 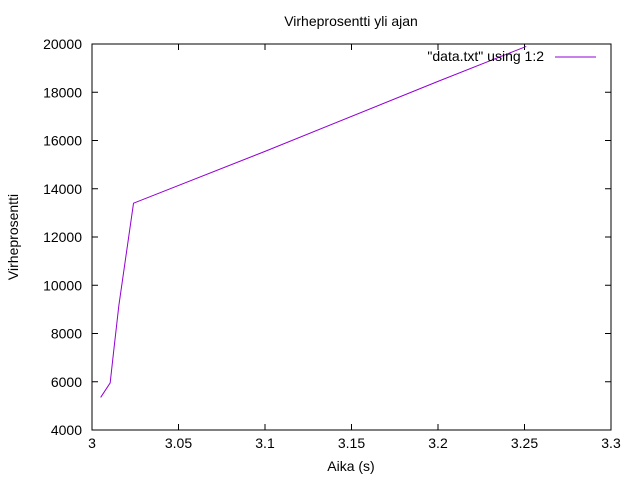 I want to click on y-tick-label: 18000, so click(x=62, y=92).